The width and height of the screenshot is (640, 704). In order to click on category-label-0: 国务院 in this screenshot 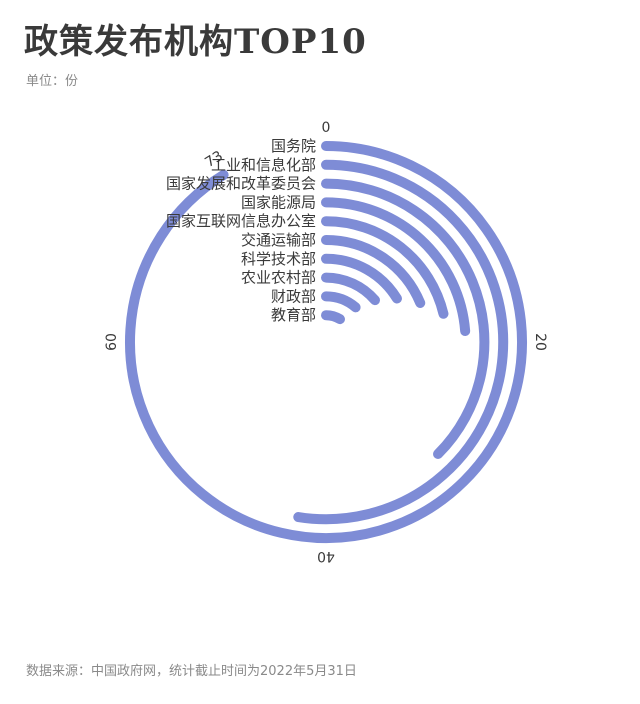, I will do `click(293, 146)`.